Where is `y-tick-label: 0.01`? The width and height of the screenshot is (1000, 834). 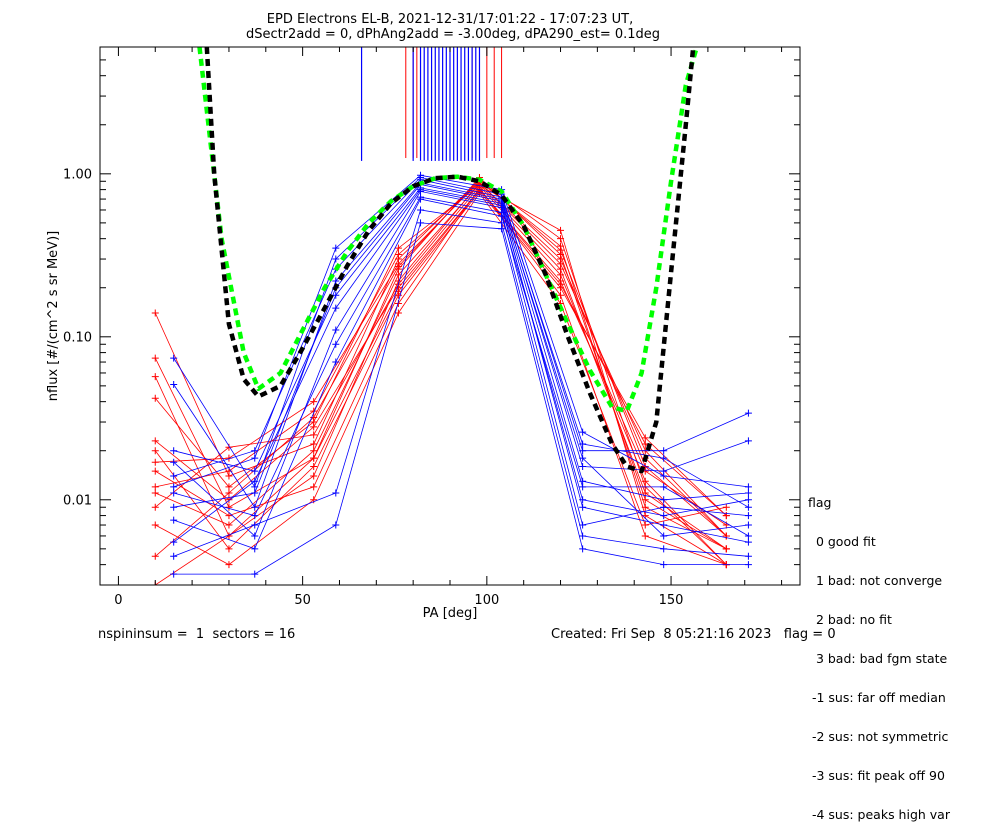
y-tick-label: 0.01 is located at coordinates (77, 500).